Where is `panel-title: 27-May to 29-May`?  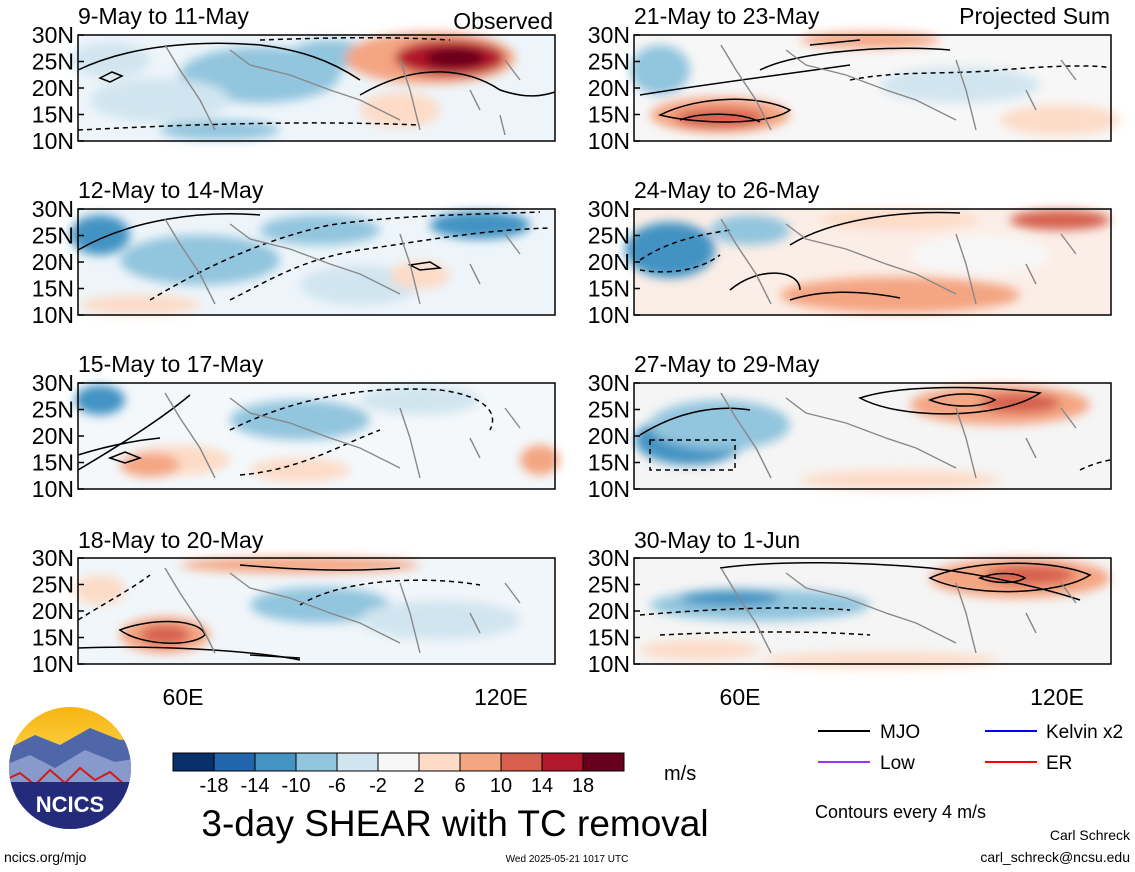 panel-title: 27-May to 29-May is located at coordinates (727, 364).